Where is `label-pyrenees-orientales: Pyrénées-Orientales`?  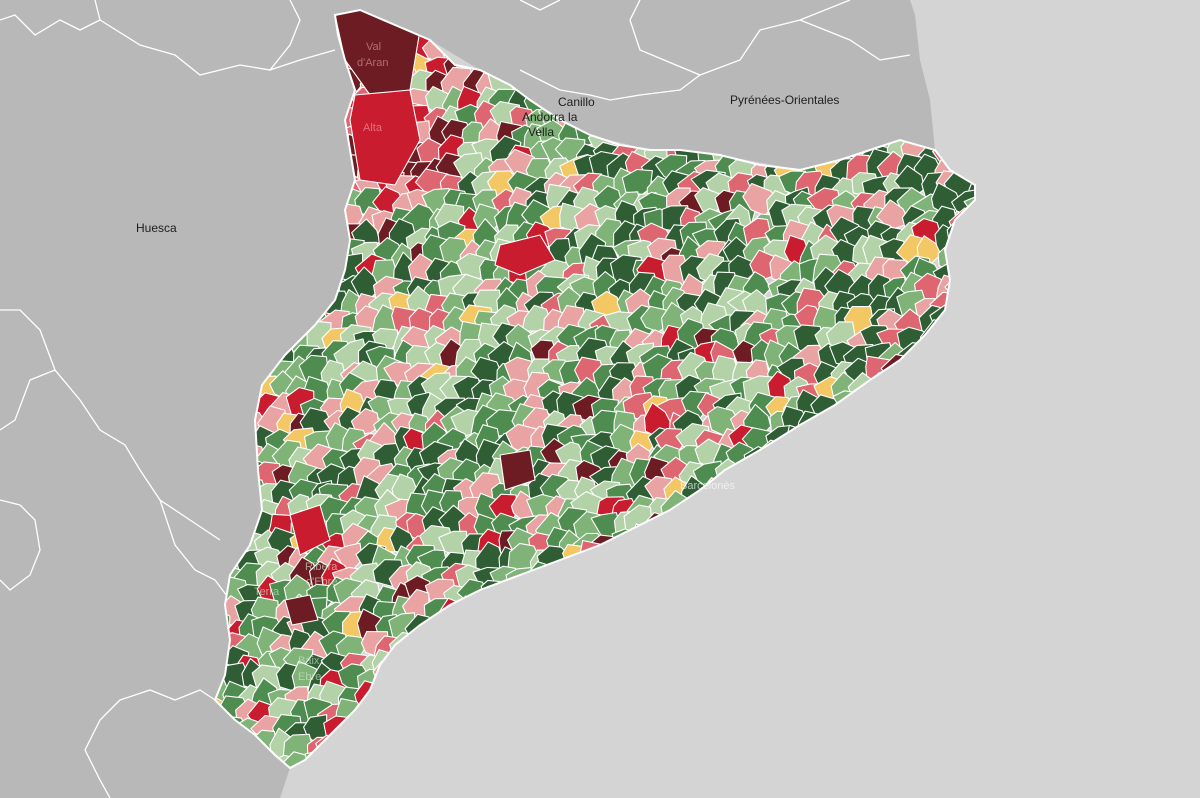 label-pyrenees-orientales: Pyrénées-Orientales is located at coordinates (784, 100).